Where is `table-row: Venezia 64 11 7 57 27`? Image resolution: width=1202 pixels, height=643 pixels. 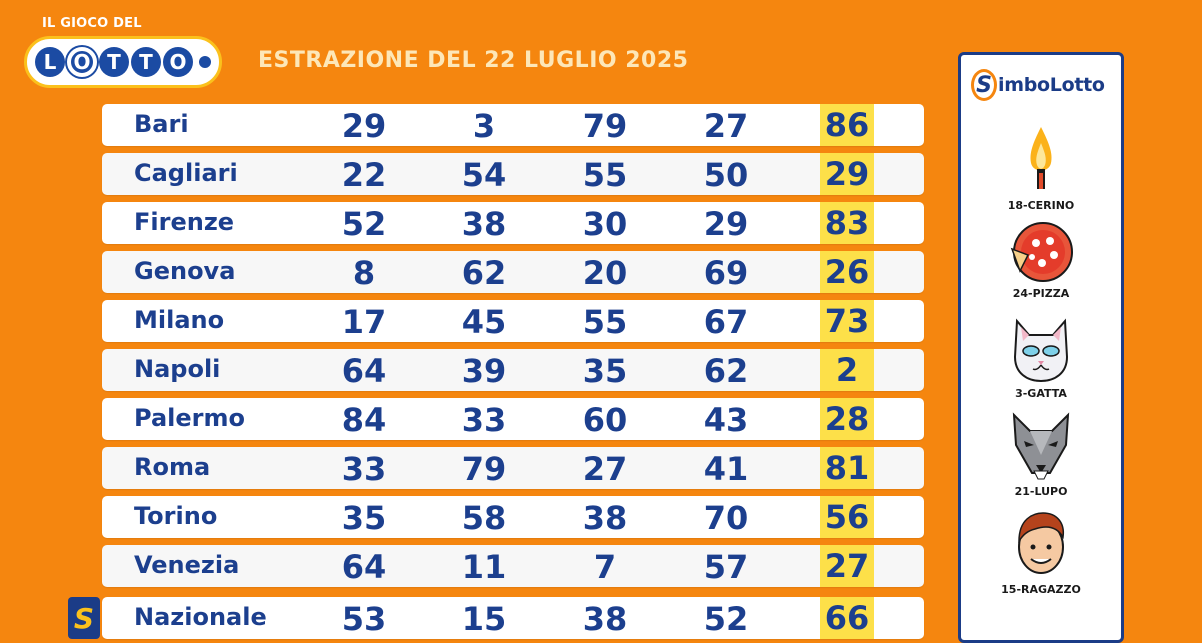 table-row: Venezia 64 11 7 57 27 is located at coordinates (513, 566).